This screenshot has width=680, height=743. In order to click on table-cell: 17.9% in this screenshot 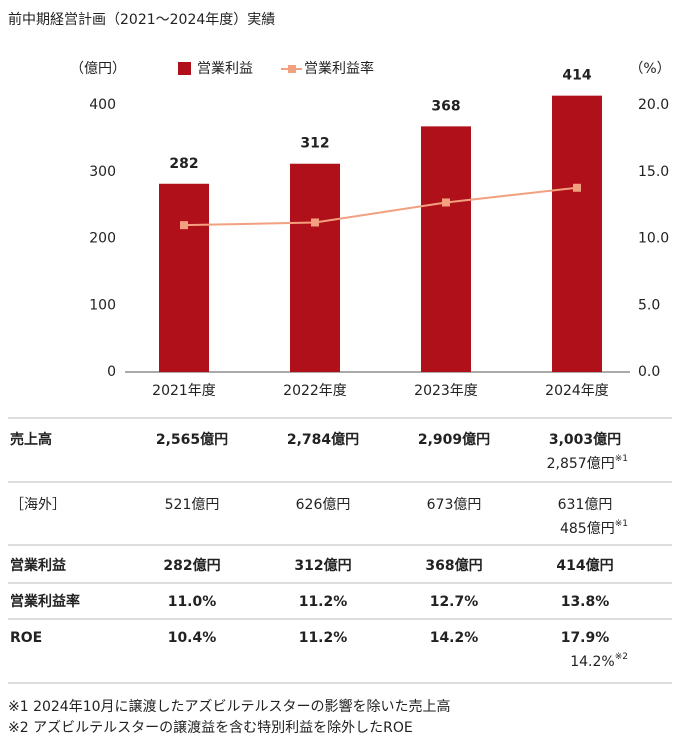, I will do `click(585, 638)`.